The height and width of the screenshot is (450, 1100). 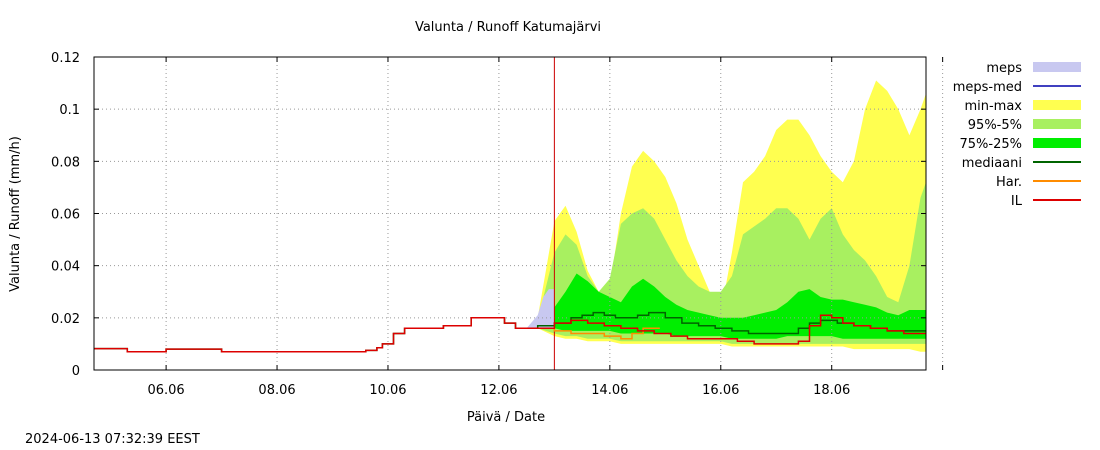 What do you see at coordinates (540, 309) in the screenshot?
I see `meps-band` at bounding box center [540, 309].